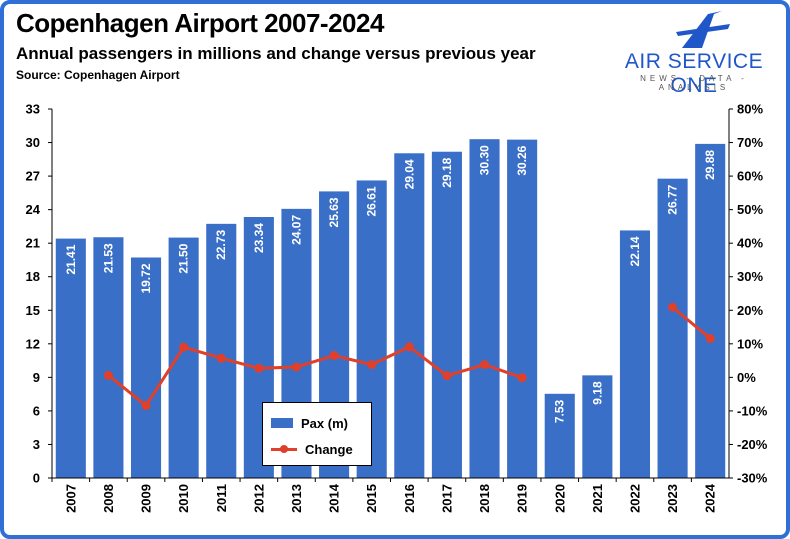 Image resolution: width=790 pixels, height=539 pixels. What do you see at coordinates (635, 251) in the screenshot?
I see `bar-value-label-2022: 22.14` at bounding box center [635, 251].